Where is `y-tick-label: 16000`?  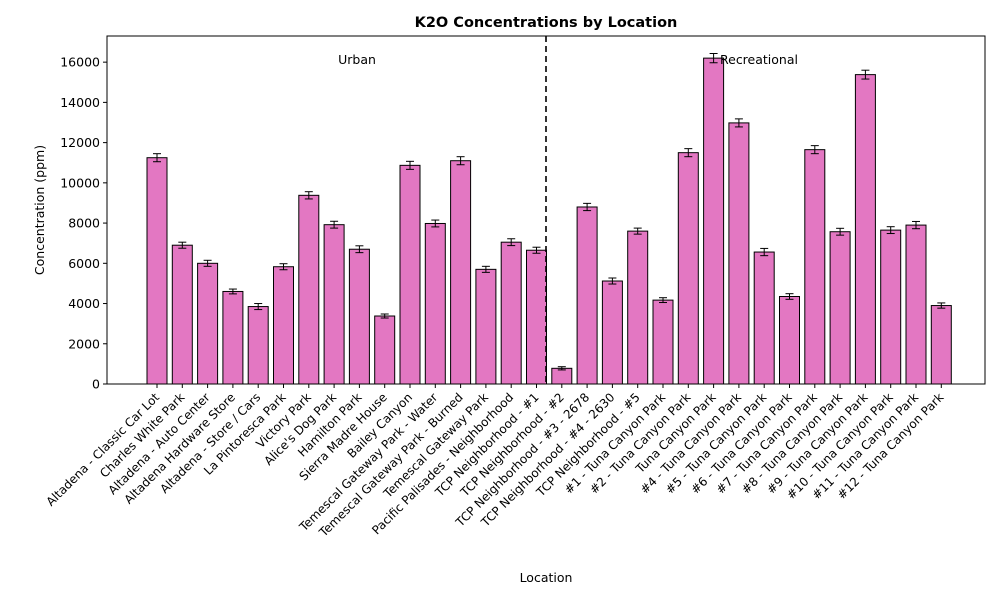
y-tick-label: 16000 is located at coordinates (80, 62).